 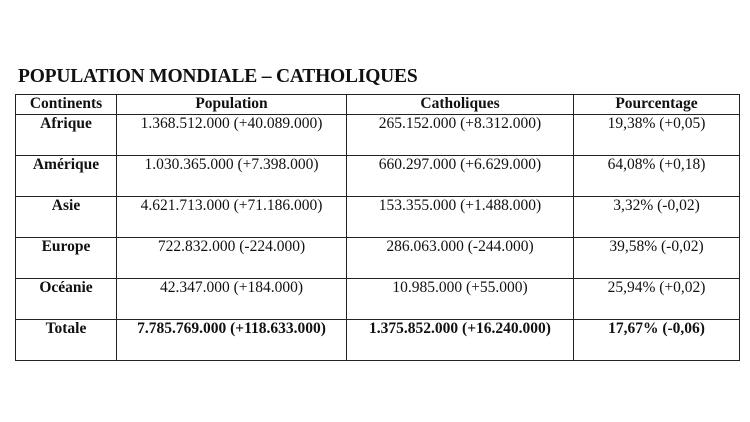 I want to click on cell-pourcentage: 19,38% (+0,05), so click(x=656, y=135).